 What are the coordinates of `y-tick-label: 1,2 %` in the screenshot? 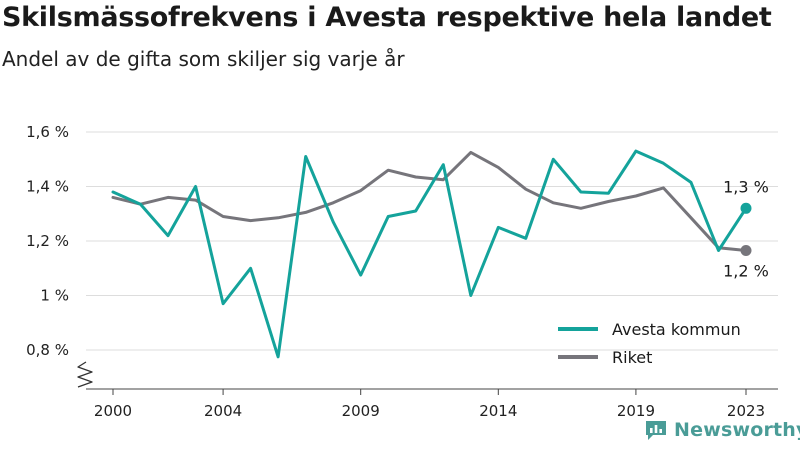 It's located at (47, 241).